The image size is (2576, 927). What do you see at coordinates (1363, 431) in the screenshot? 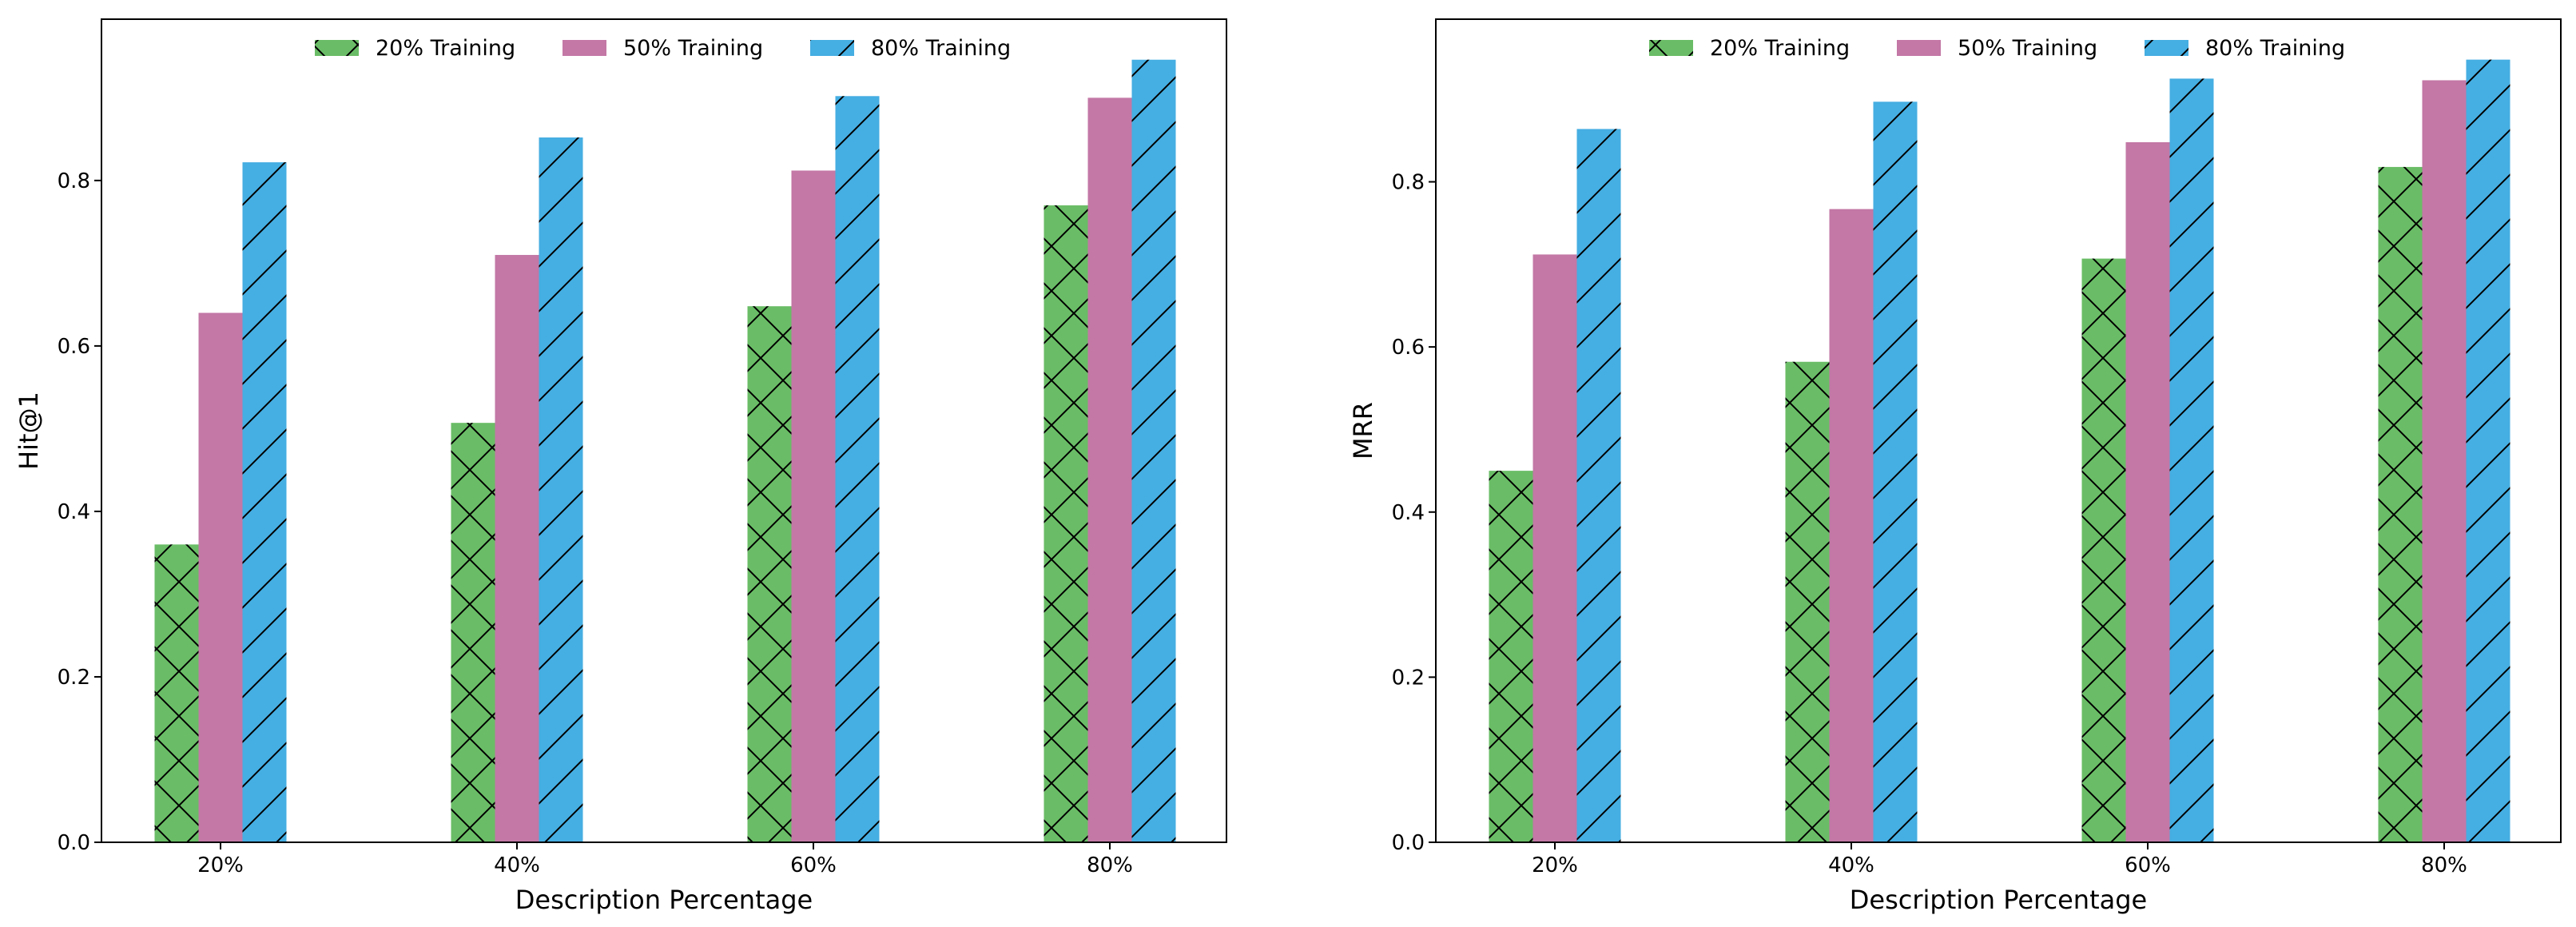
I see `y-axis-label: MRR` at bounding box center [1363, 431].